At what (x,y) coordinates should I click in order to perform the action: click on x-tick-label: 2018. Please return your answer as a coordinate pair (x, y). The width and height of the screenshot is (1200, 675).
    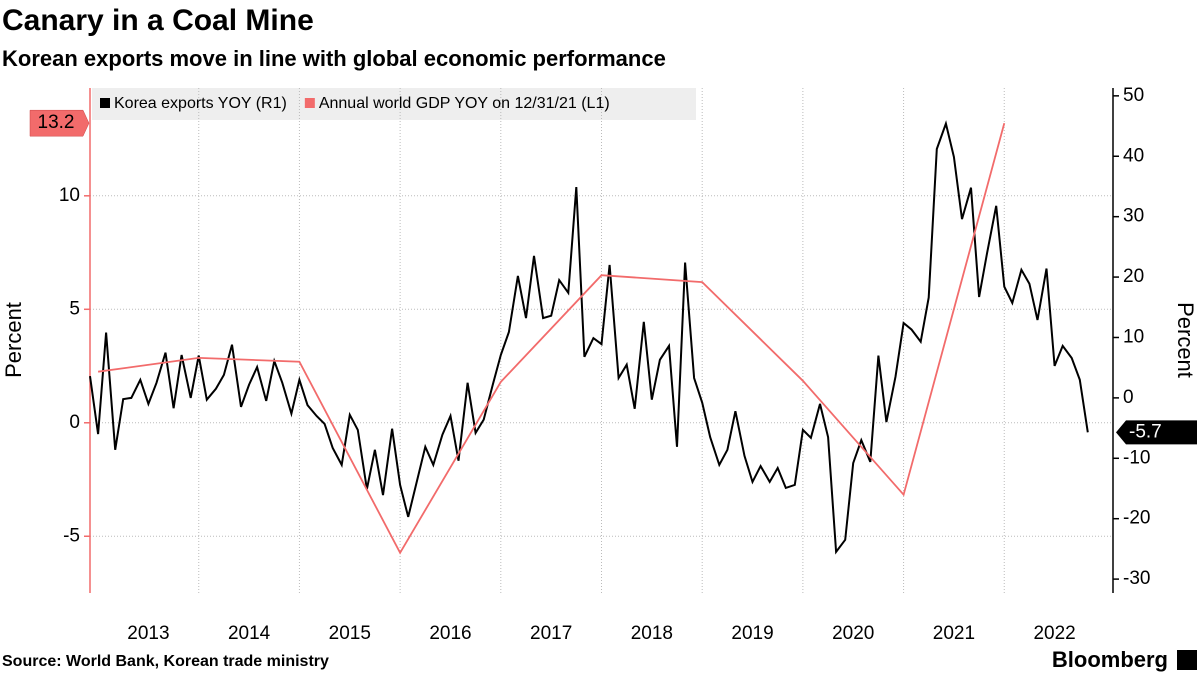
    Looking at the image, I should click on (652, 633).